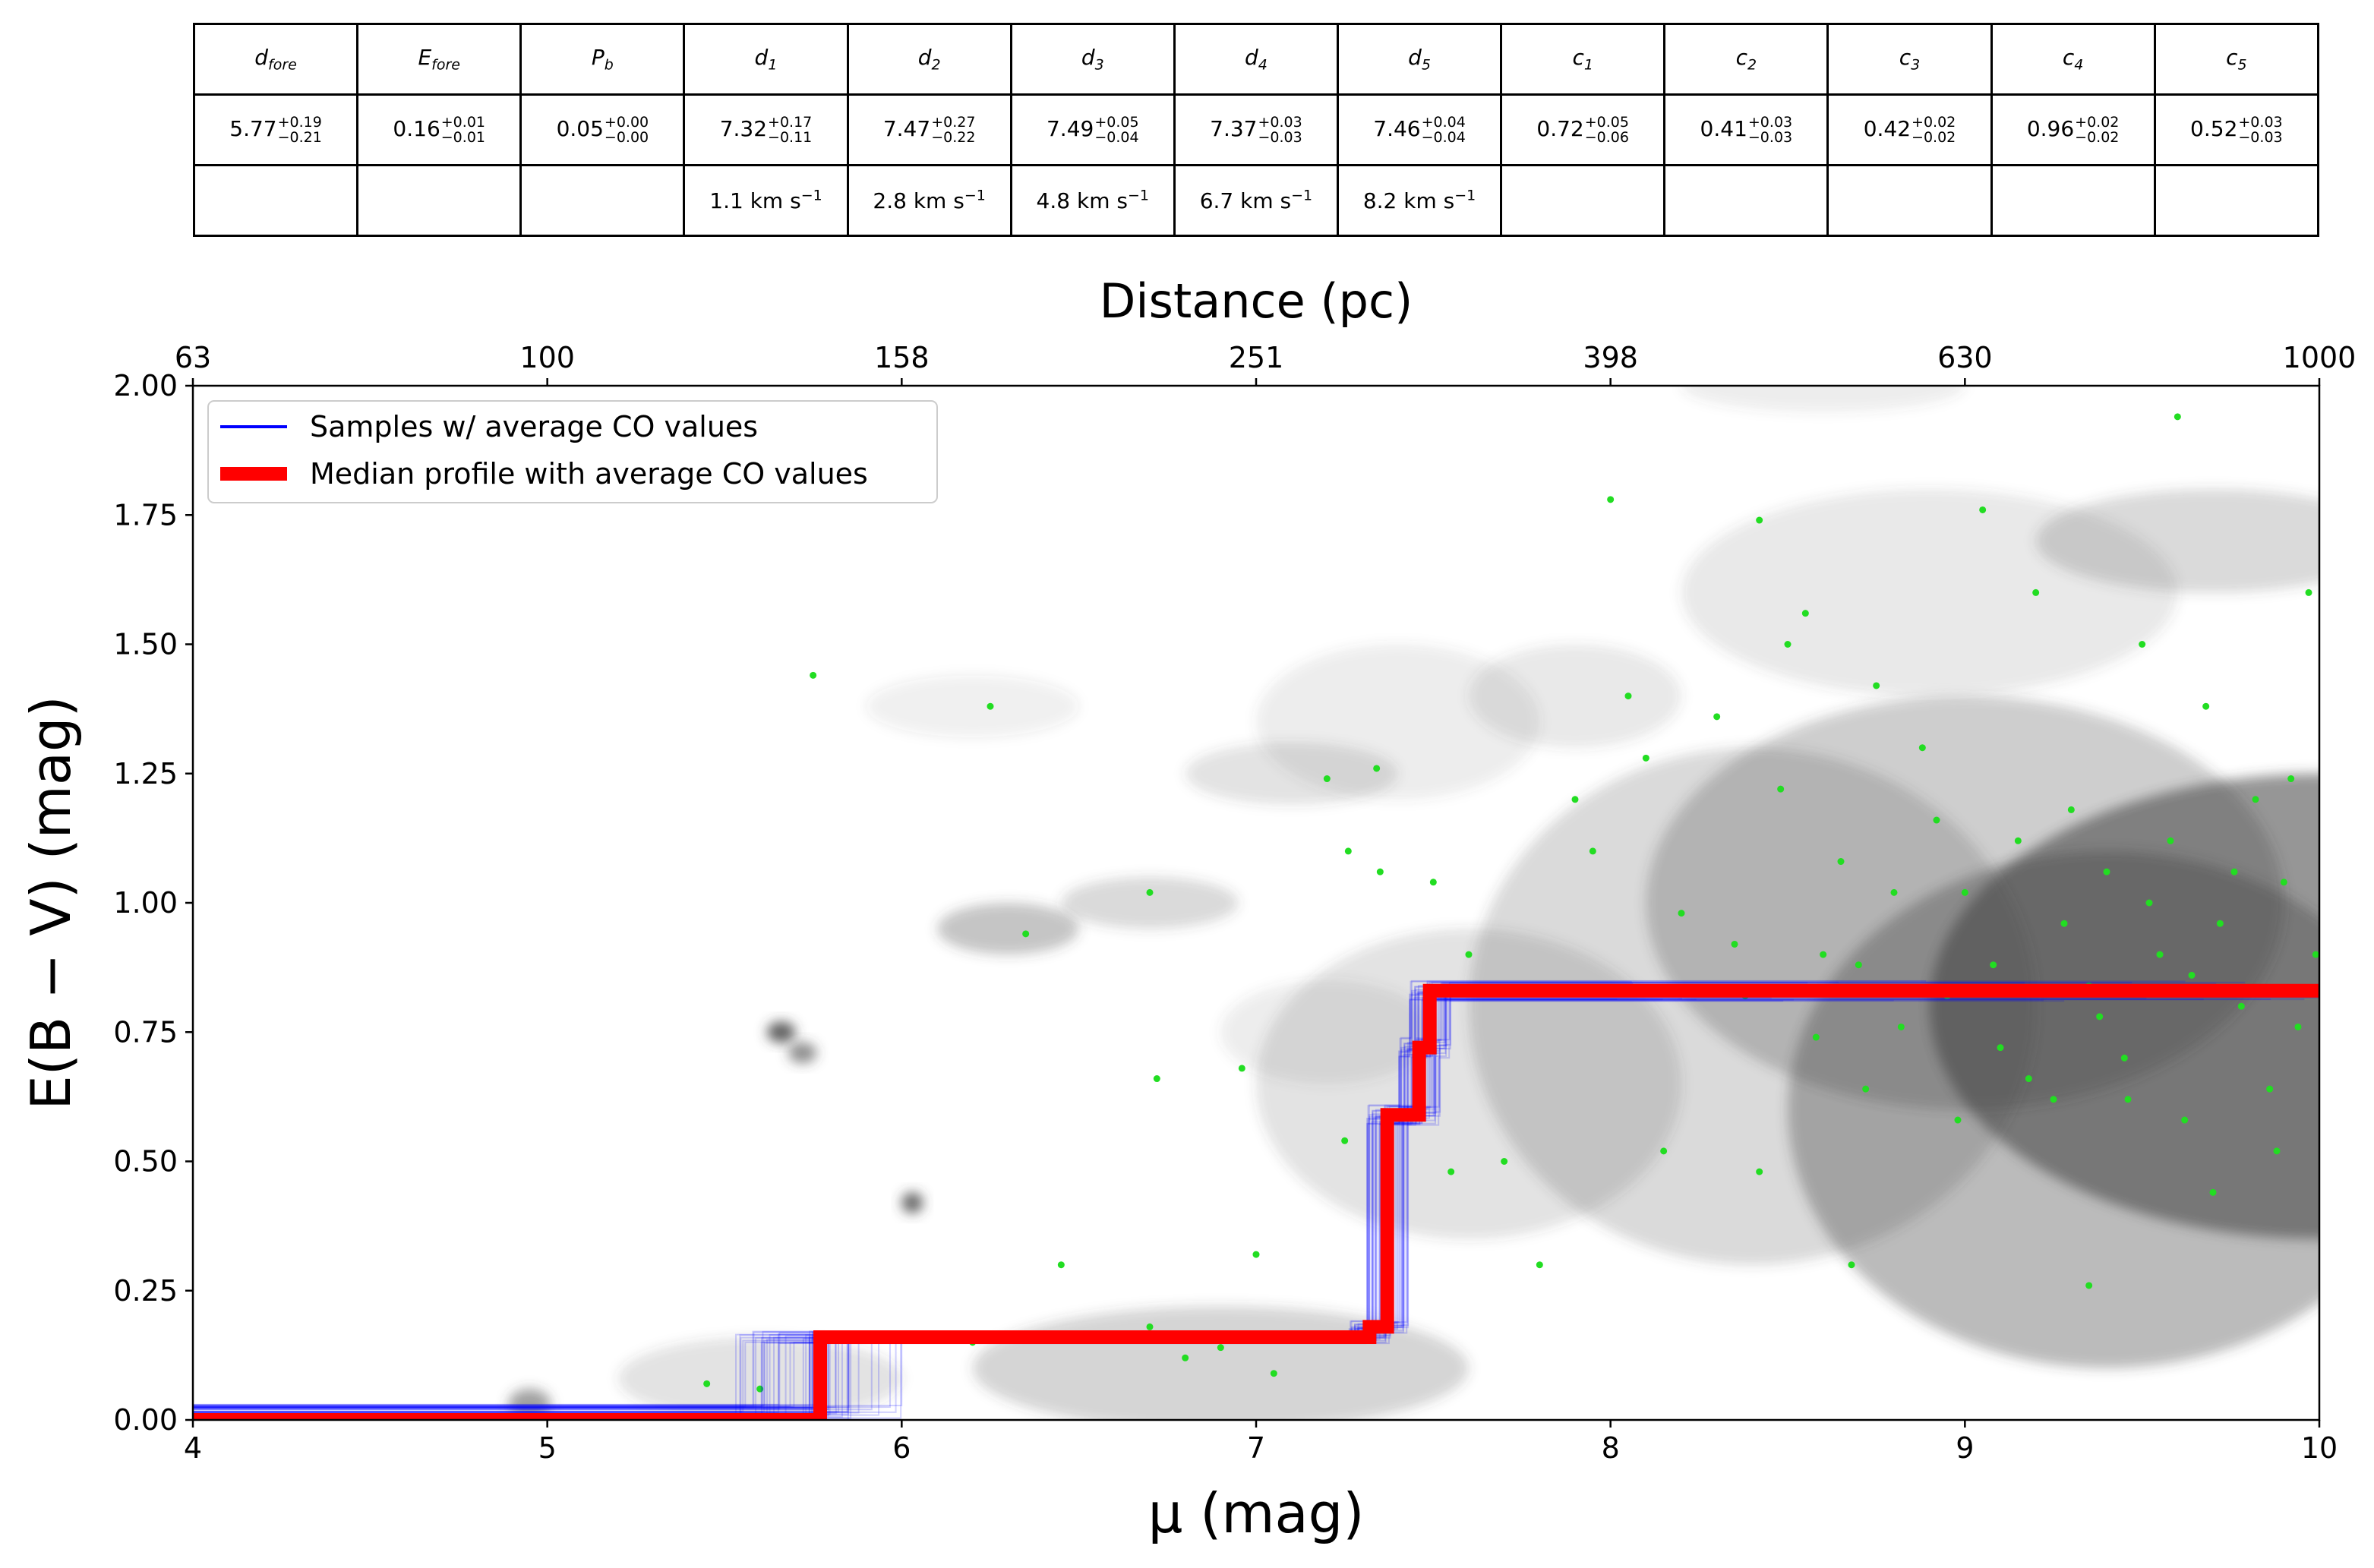 This screenshot has width=2374, height=1568. What do you see at coordinates (953, 138) in the screenshot?
I see `value-minus-error: −0.22` at bounding box center [953, 138].